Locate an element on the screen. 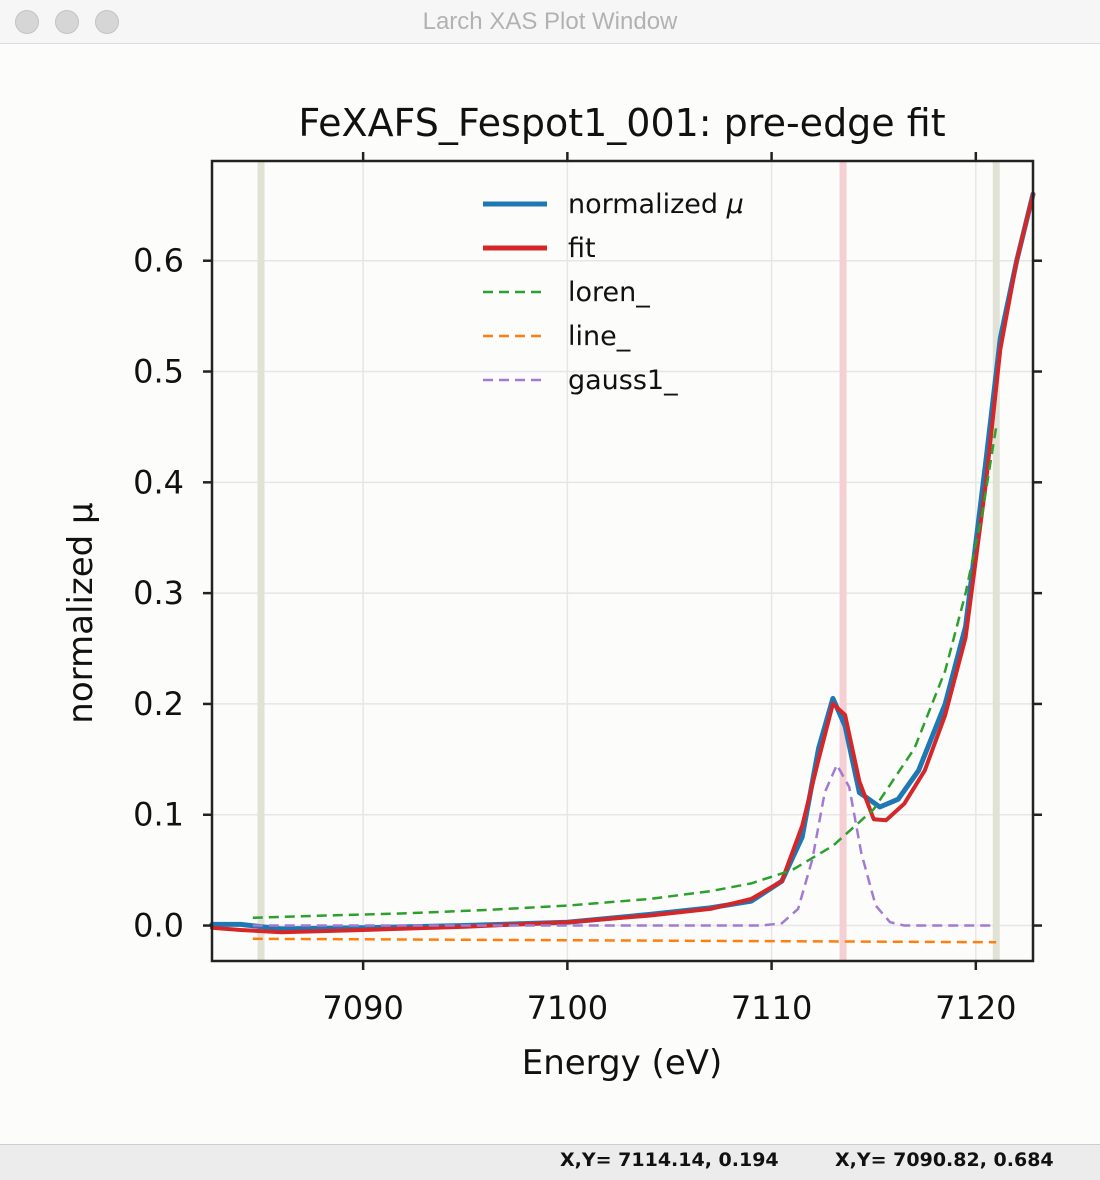  legend-label: normalized μ is located at coordinates (656, 204).